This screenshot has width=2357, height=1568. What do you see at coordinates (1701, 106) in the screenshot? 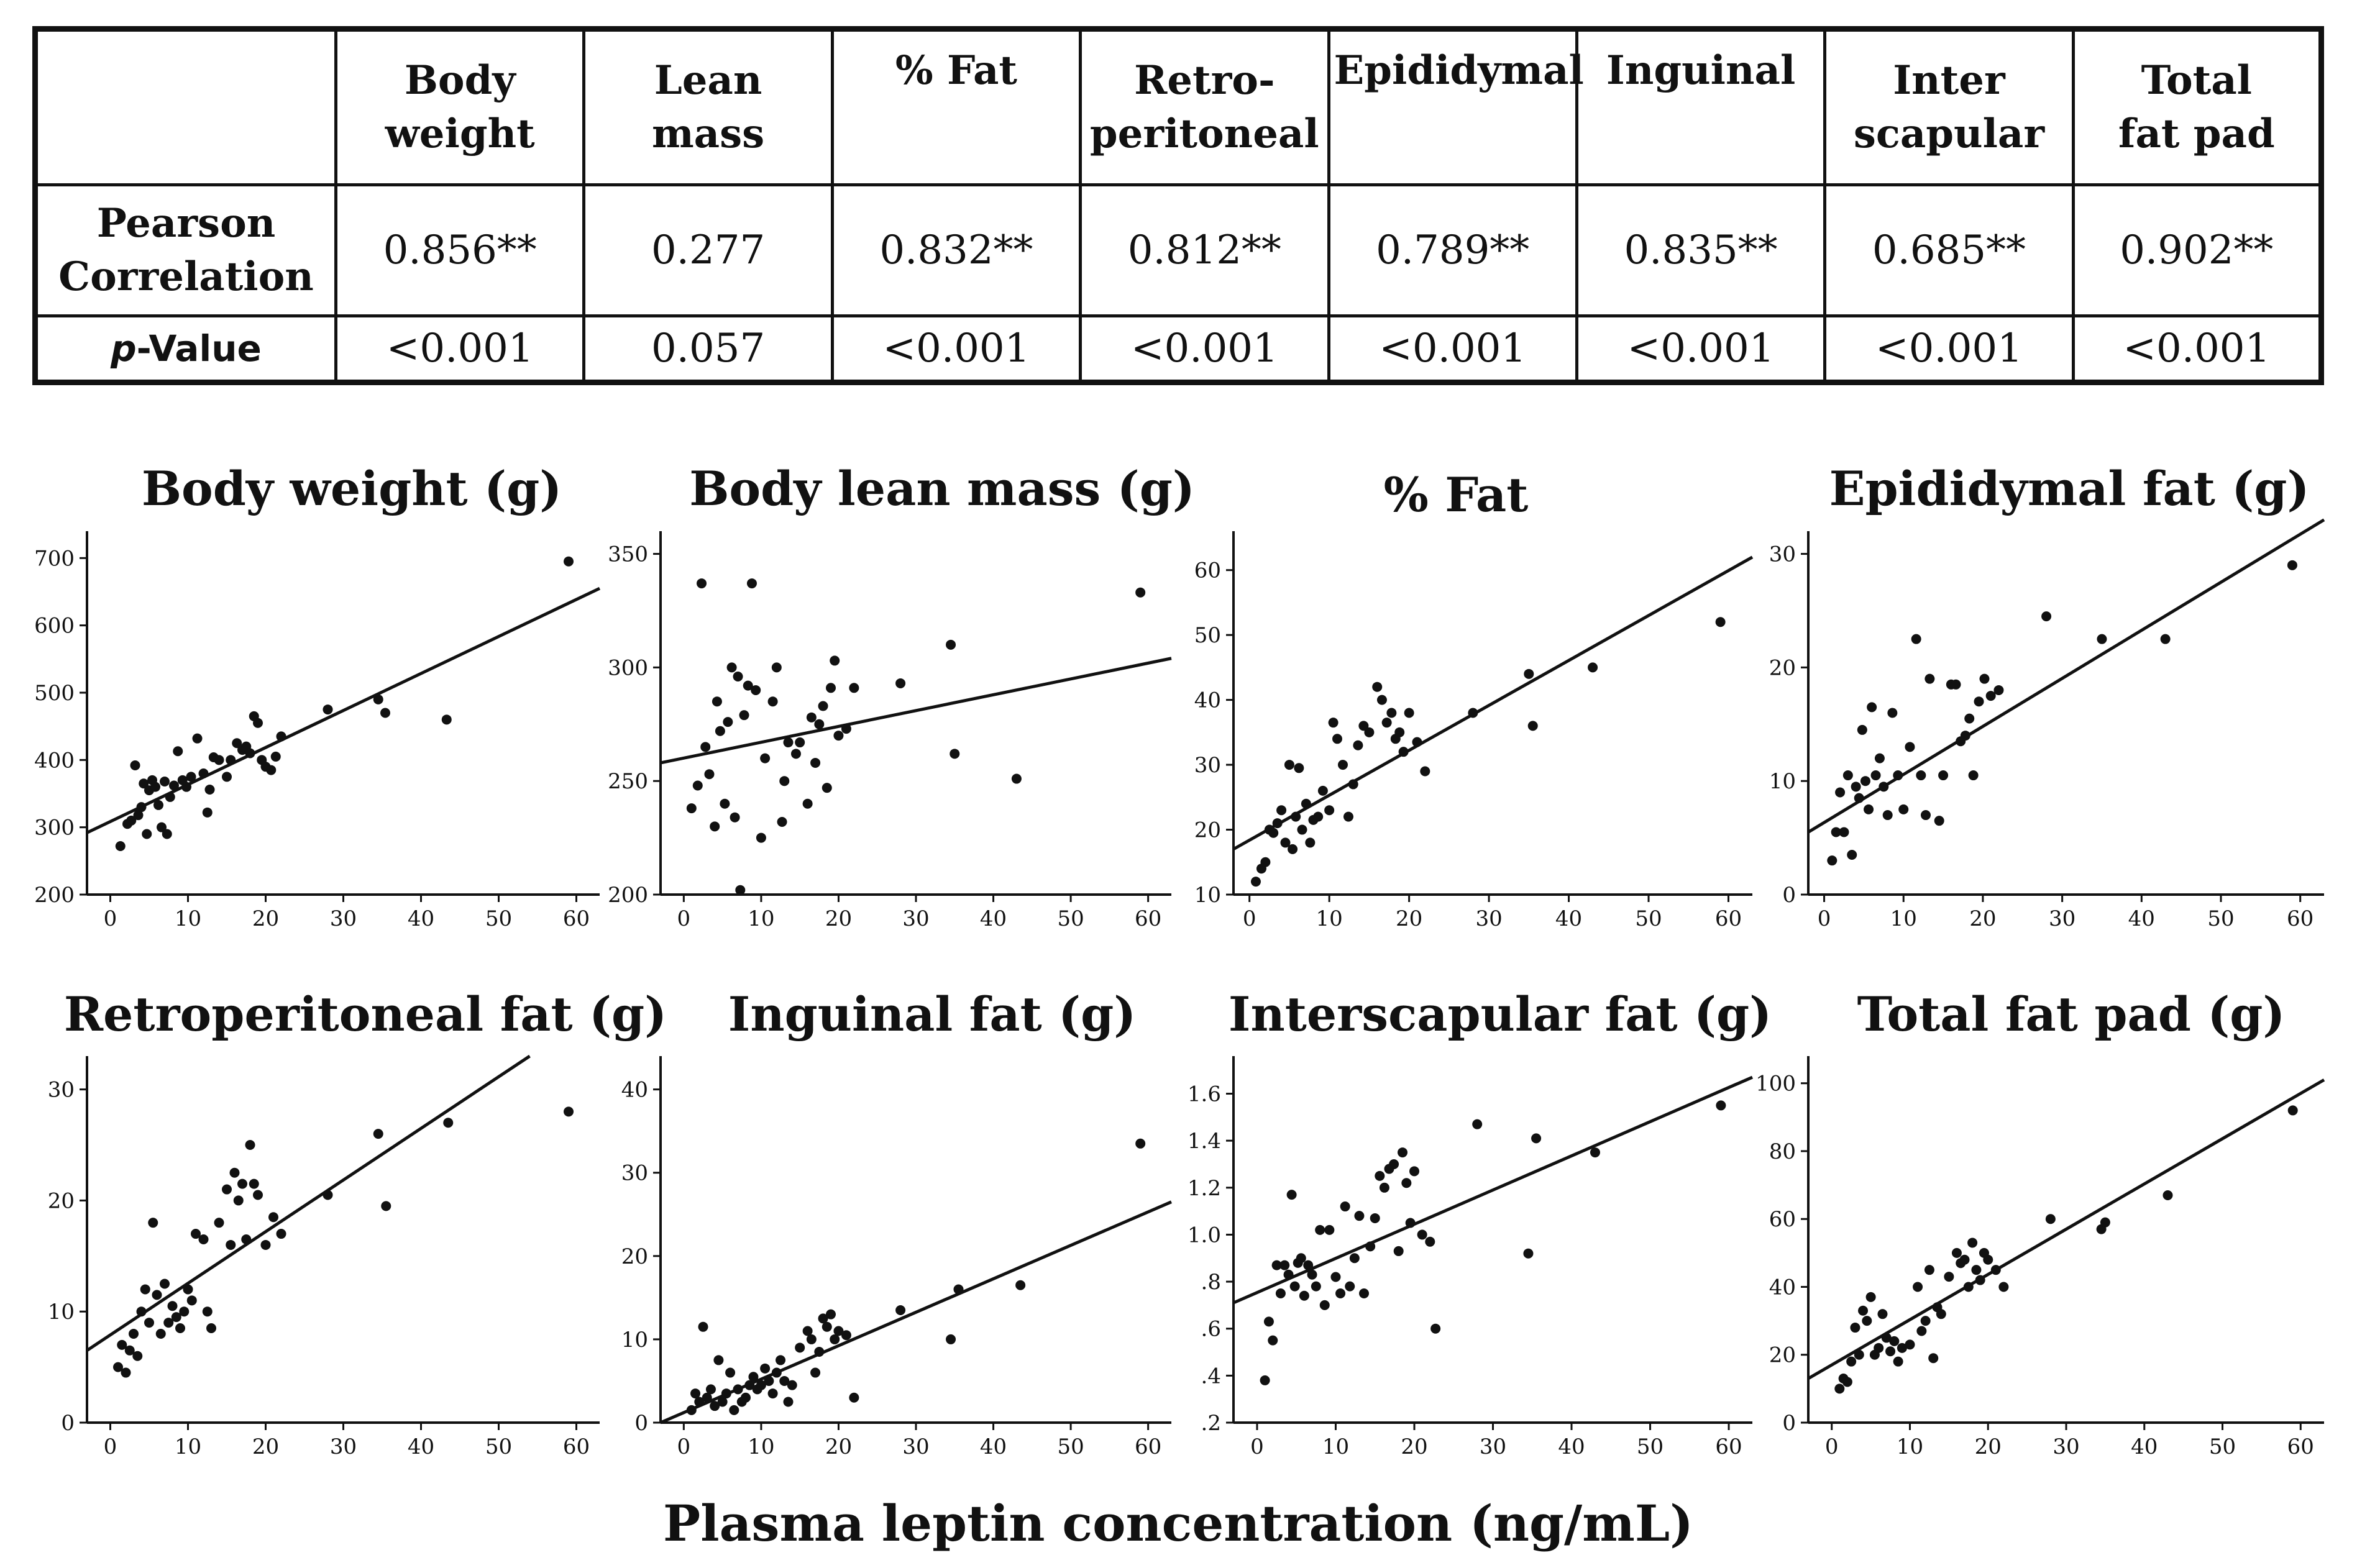
I see `header-cell: Inguinal` at bounding box center [1701, 106].